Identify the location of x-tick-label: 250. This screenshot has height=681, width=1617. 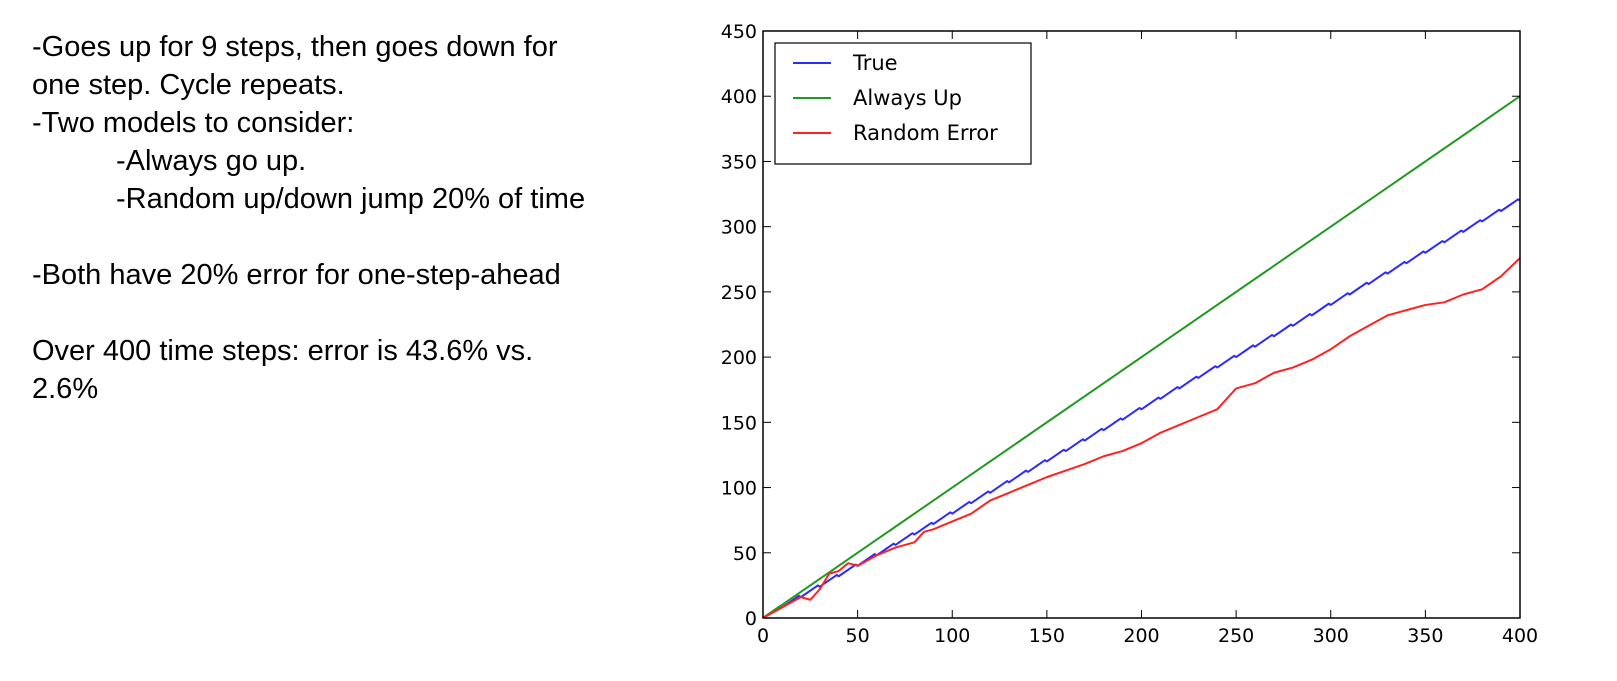
(1236, 636).